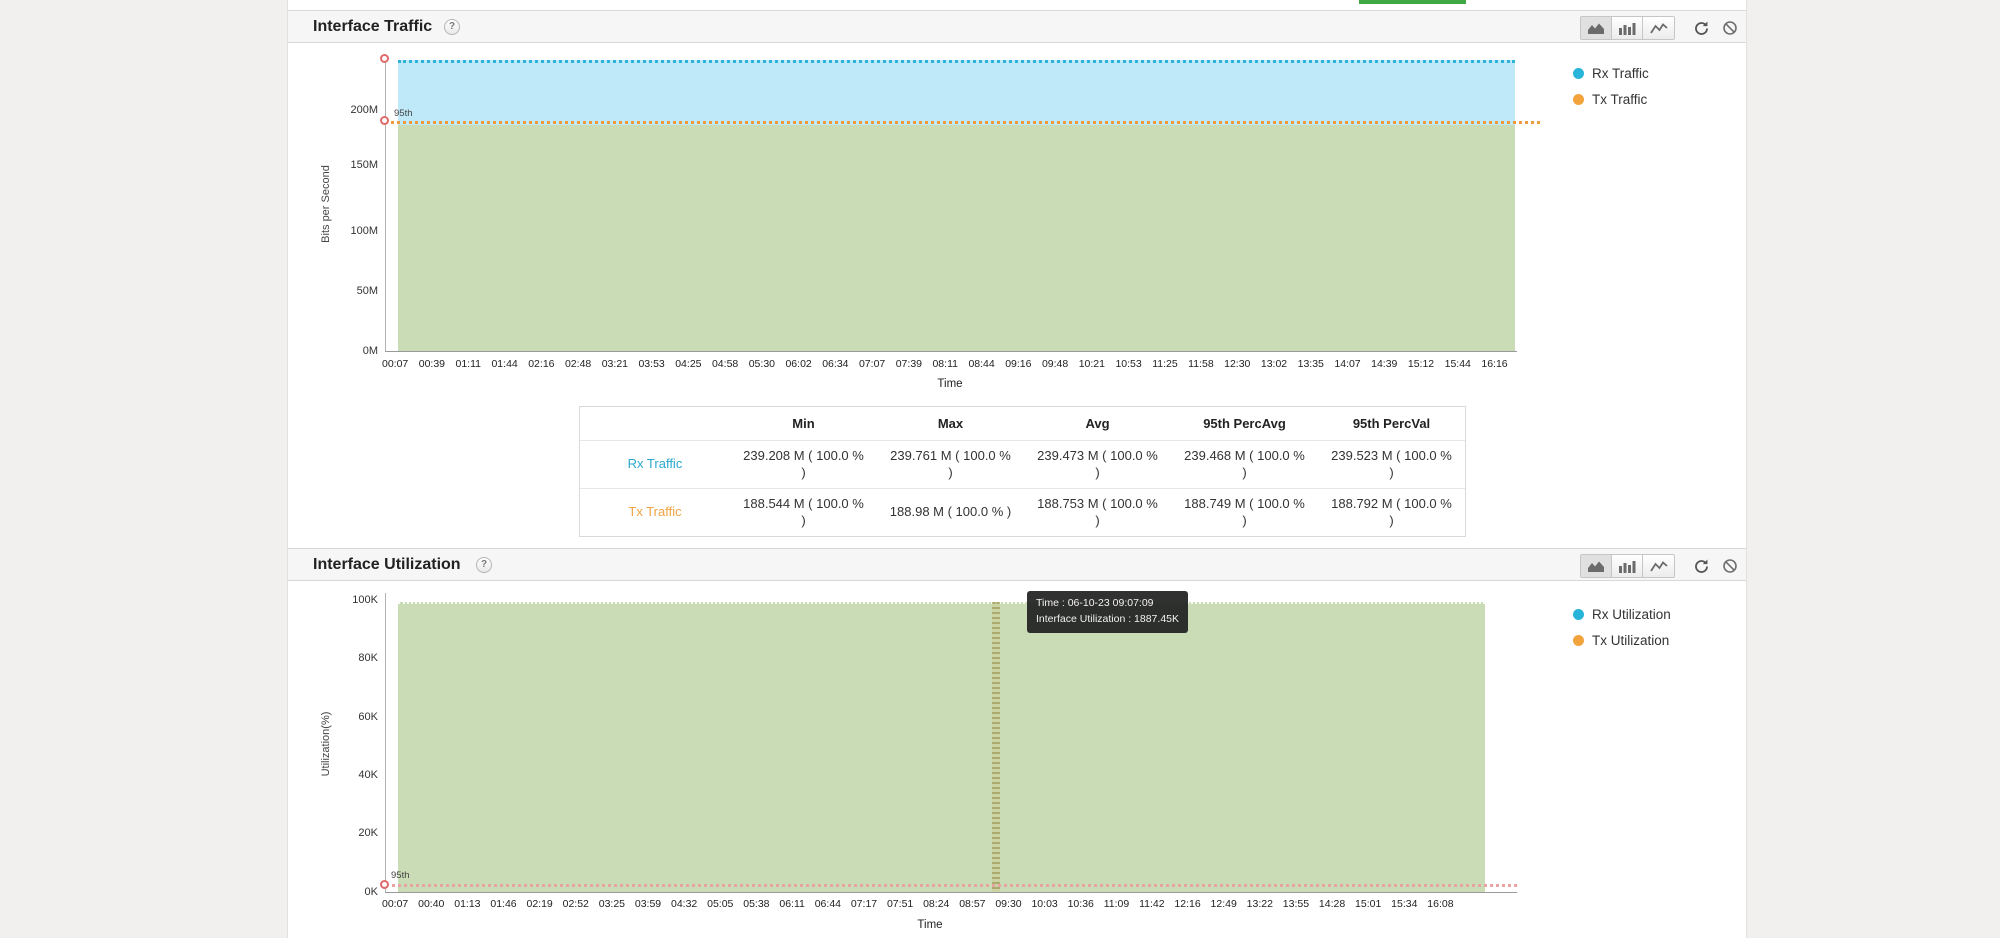  I want to click on legend-item-rx-utilization: Rx Utilization, so click(1622, 614).